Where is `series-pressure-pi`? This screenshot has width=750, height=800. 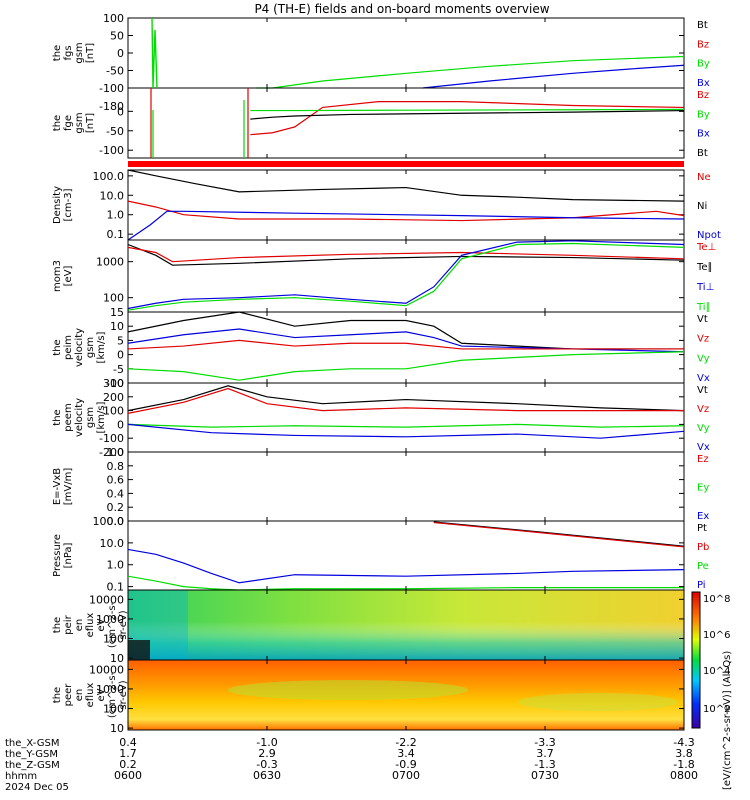
series-pressure-pi is located at coordinates (406, 566).